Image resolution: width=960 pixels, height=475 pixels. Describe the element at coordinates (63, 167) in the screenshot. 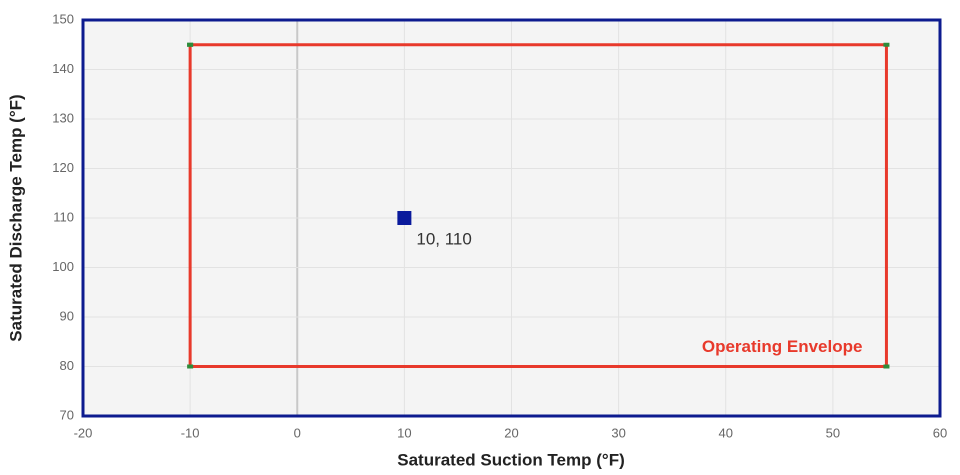

I see `y-tick-label: 120` at that location.